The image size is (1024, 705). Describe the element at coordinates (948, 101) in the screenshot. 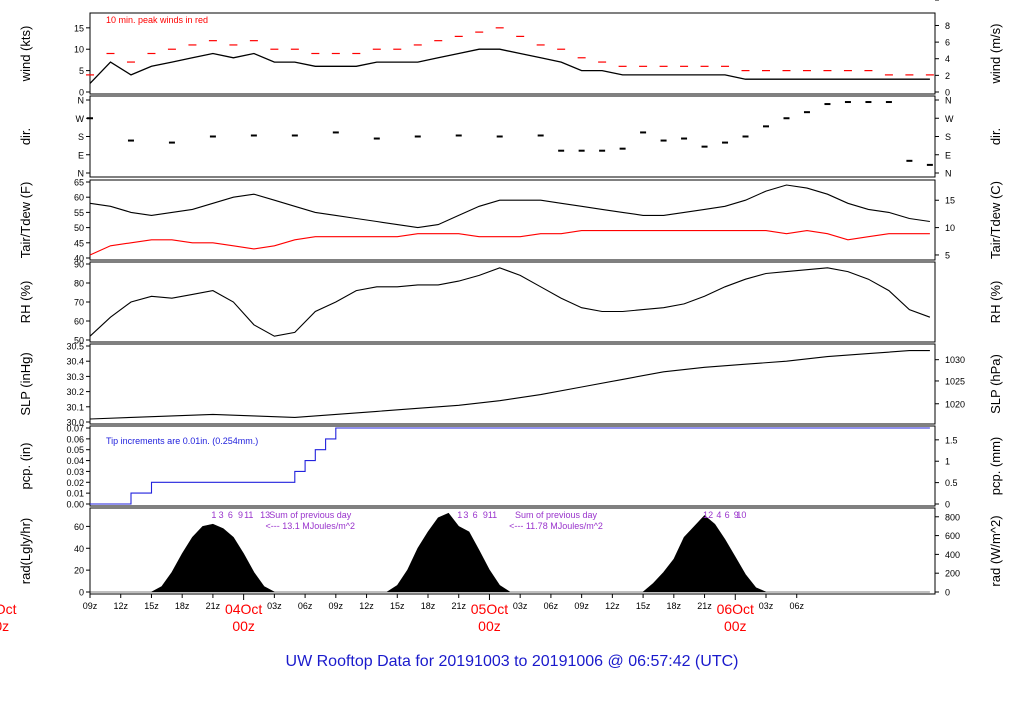

I see `ytick-label-right-dir: N` at that location.